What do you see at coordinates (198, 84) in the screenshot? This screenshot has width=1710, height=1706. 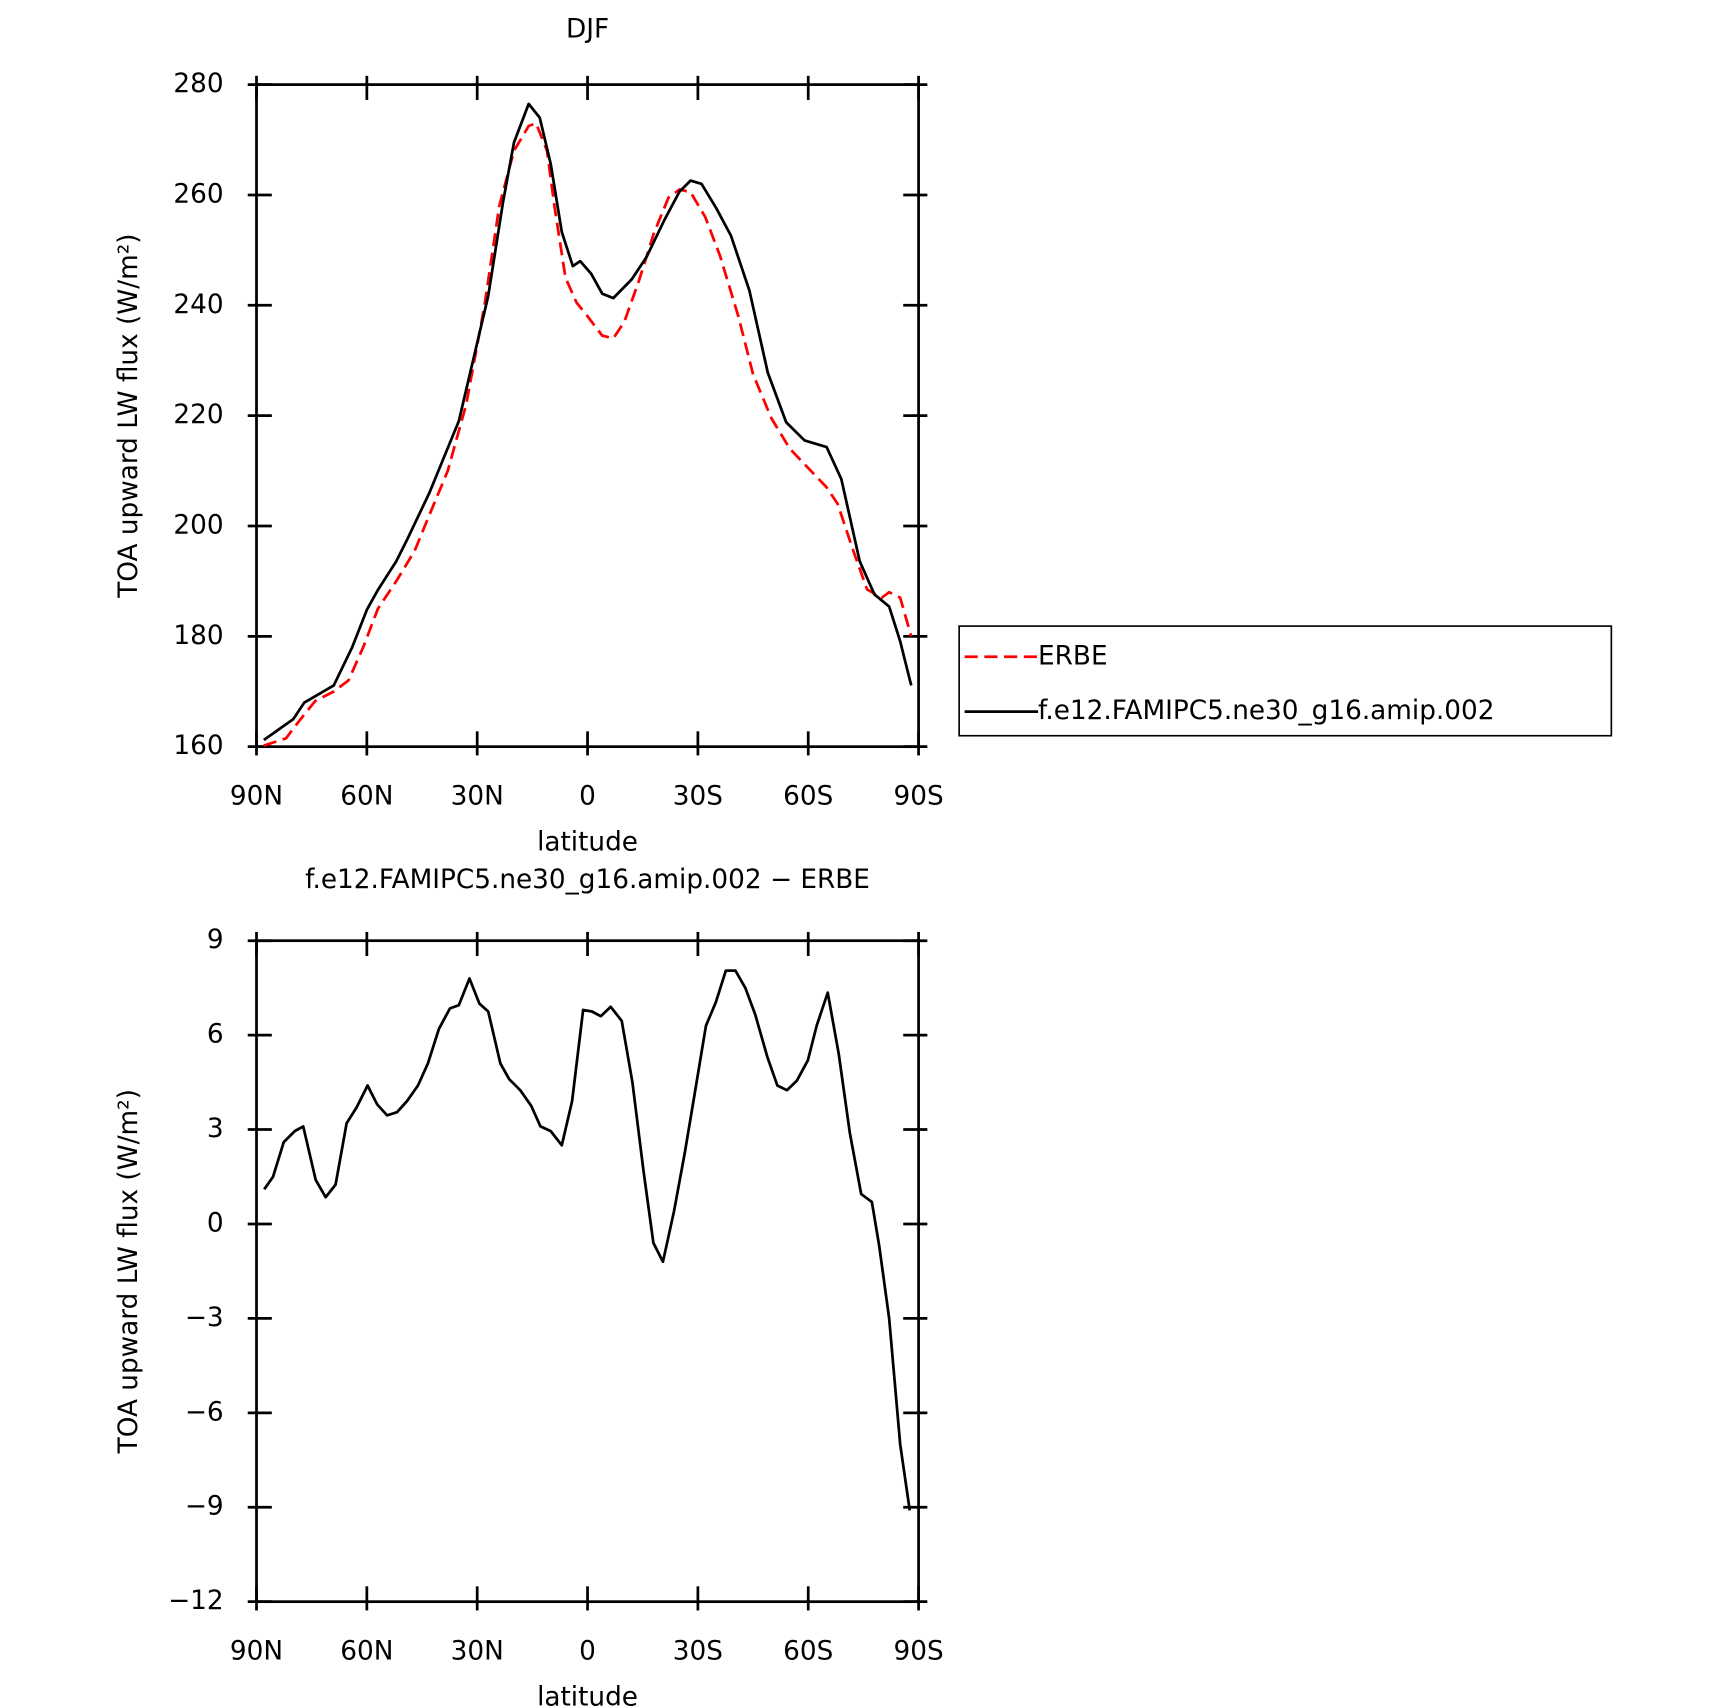 I see `y-tick-label: 280` at bounding box center [198, 84].